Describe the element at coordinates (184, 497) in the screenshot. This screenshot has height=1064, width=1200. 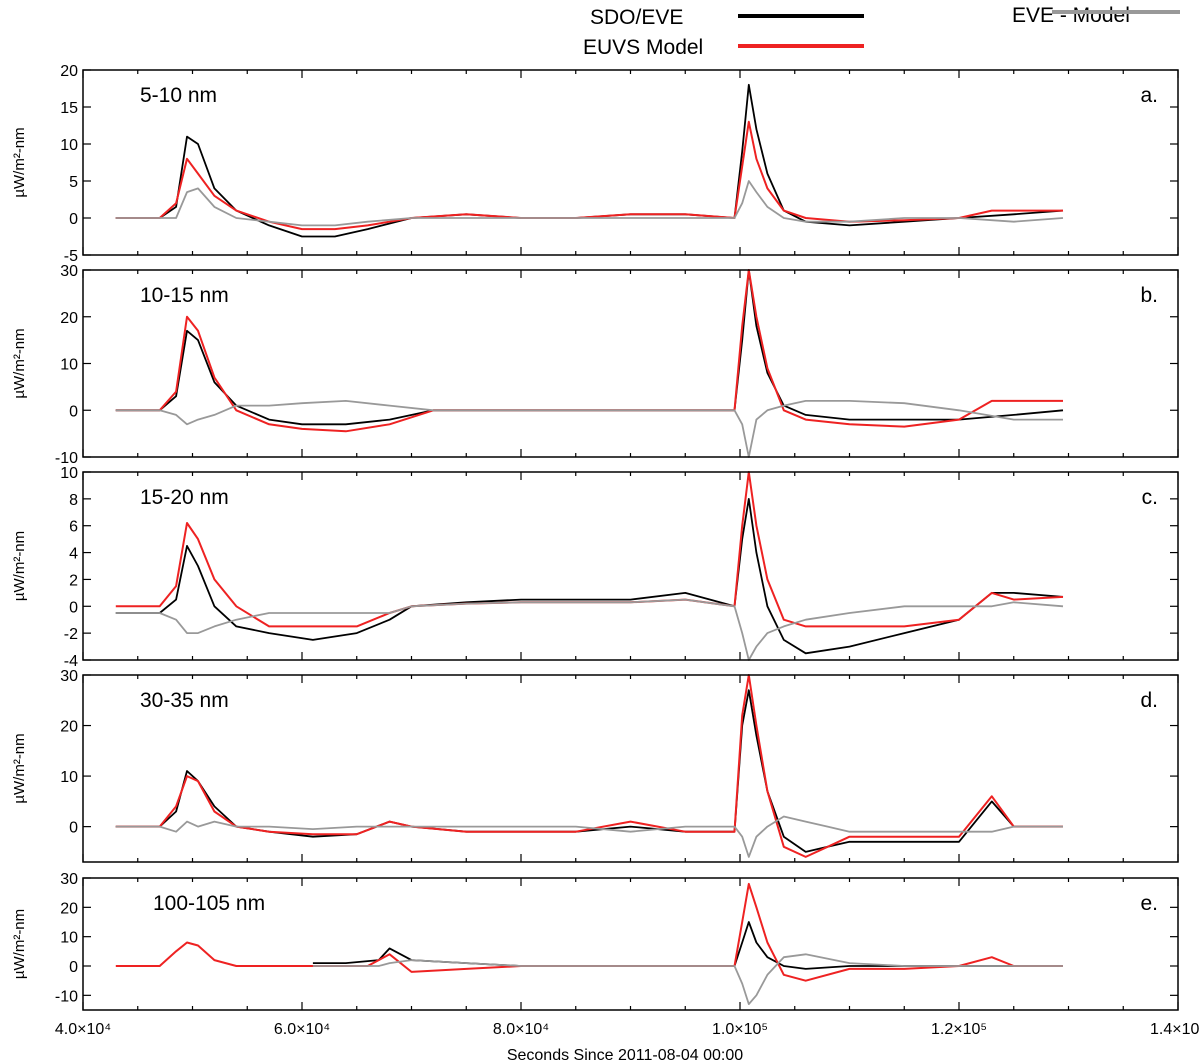
I see `panel-title: 15-20 nm` at that location.